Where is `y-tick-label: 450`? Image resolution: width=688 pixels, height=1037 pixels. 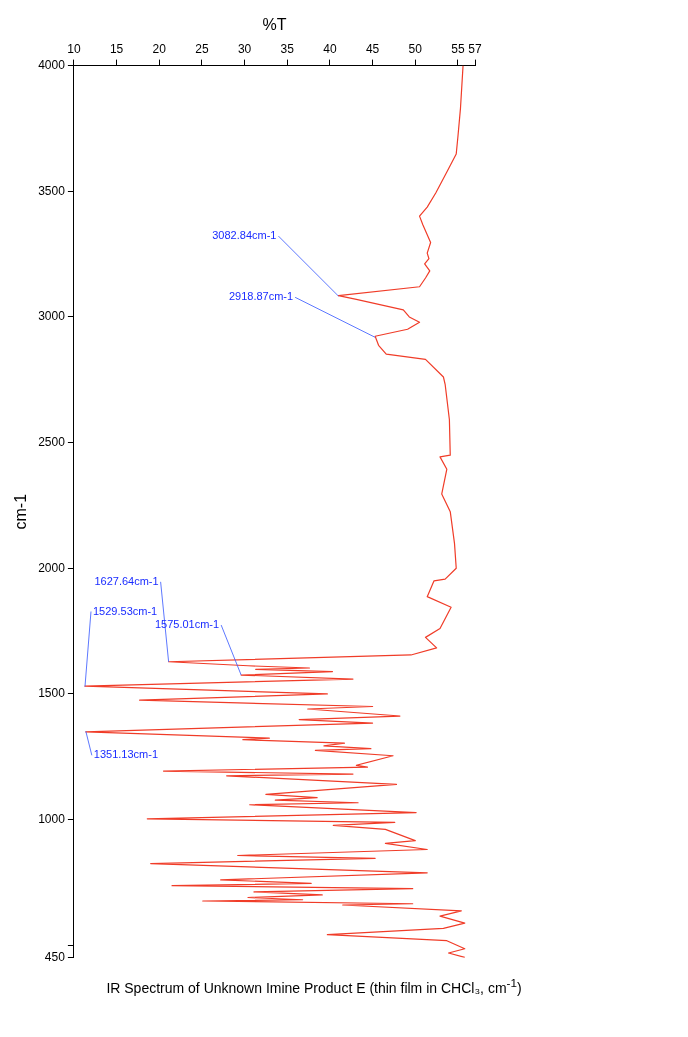 y-tick-label: 450 is located at coordinates (55, 957).